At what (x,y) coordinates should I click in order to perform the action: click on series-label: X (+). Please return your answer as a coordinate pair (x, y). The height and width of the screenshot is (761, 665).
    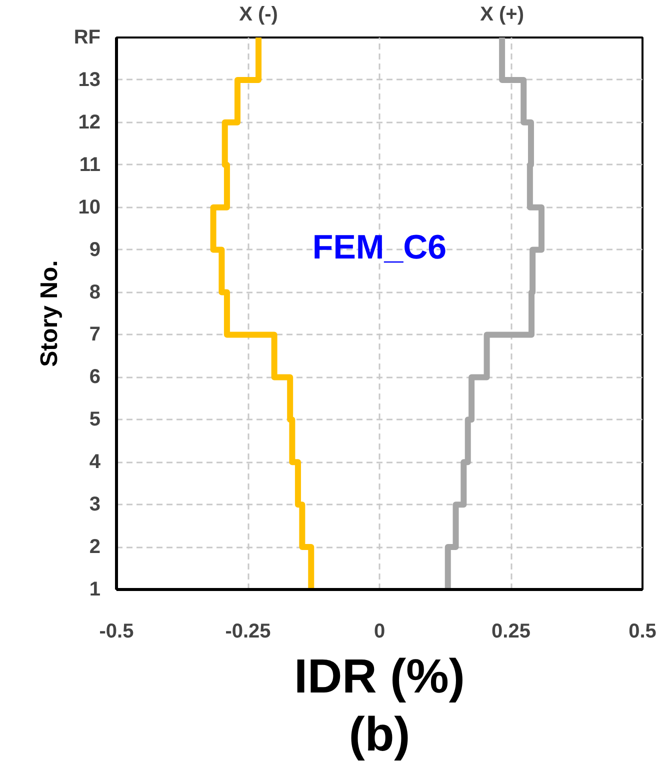
    Looking at the image, I should click on (502, 15).